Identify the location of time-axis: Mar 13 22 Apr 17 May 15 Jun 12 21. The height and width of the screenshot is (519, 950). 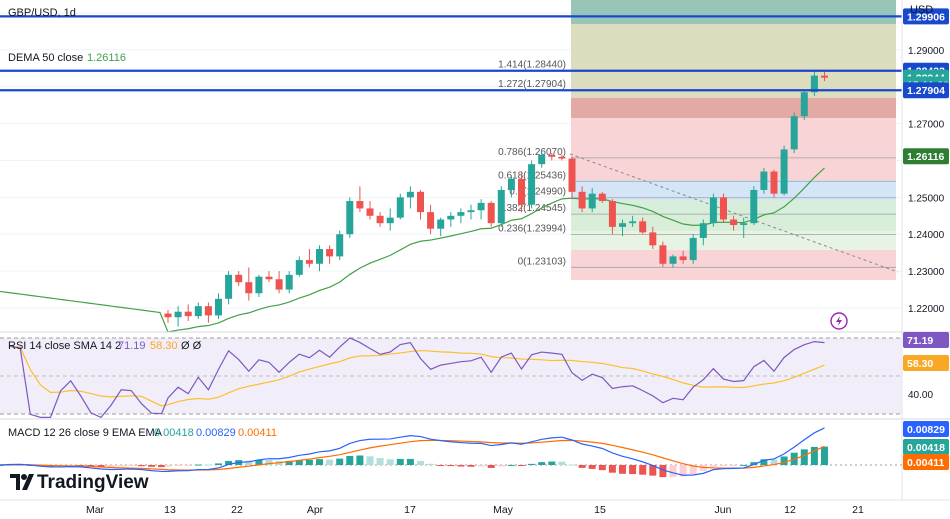
(475, 510).